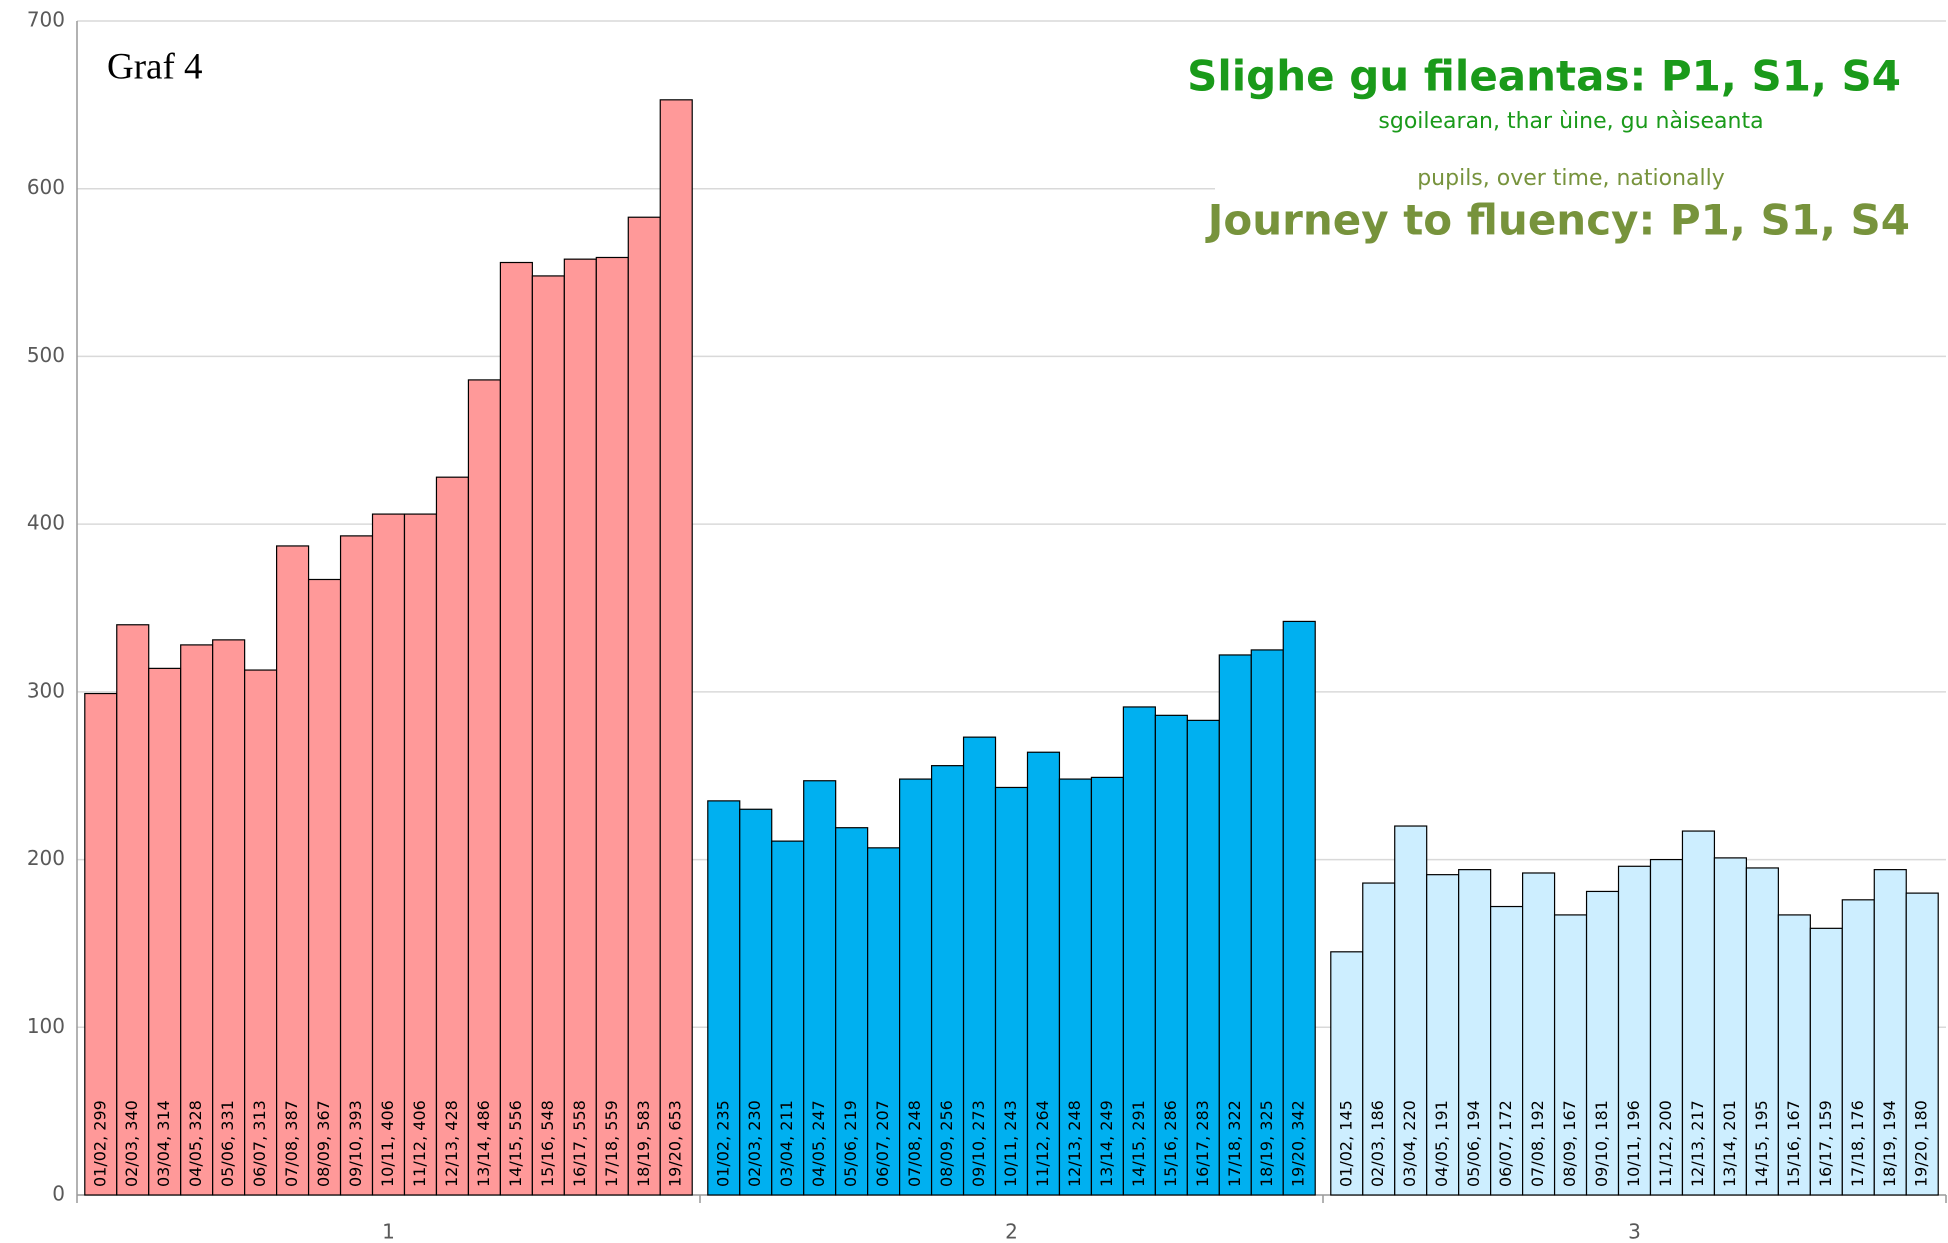 This screenshot has width=1948, height=1243. What do you see at coordinates (1505, 1143) in the screenshot?
I see `value-label: 06/07, 172` at bounding box center [1505, 1143].